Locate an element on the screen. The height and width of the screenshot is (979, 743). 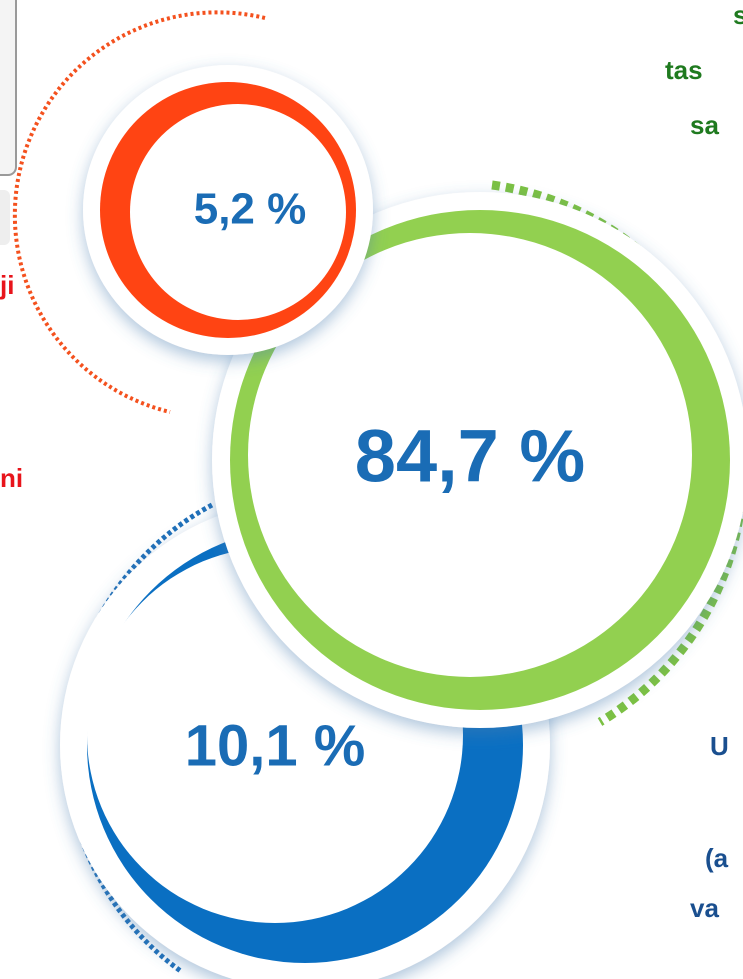
circle-label: 5,2 % is located at coordinates (250, 209).